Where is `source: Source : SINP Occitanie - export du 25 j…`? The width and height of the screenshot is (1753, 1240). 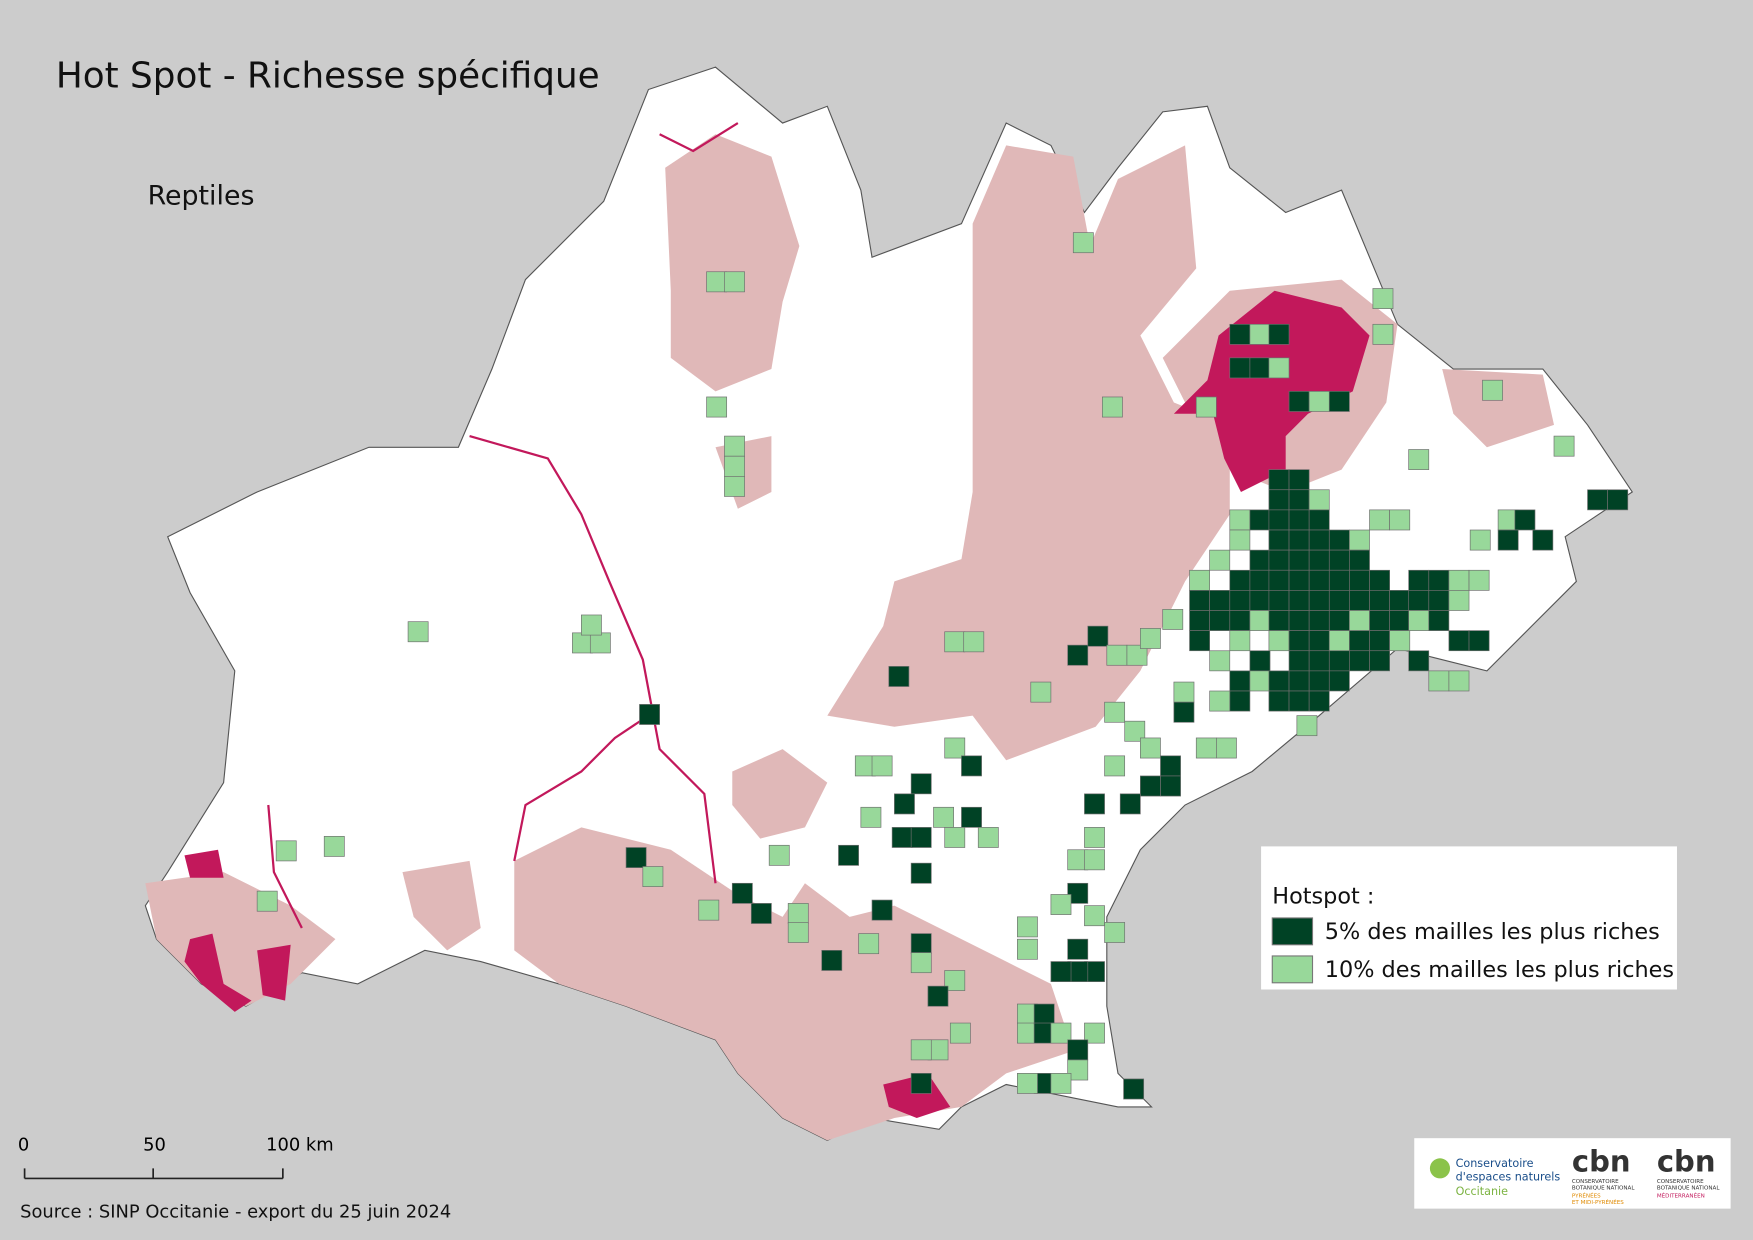 source: Source : SINP Occitanie - export du 25 j… is located at coordinates (235, 1212).